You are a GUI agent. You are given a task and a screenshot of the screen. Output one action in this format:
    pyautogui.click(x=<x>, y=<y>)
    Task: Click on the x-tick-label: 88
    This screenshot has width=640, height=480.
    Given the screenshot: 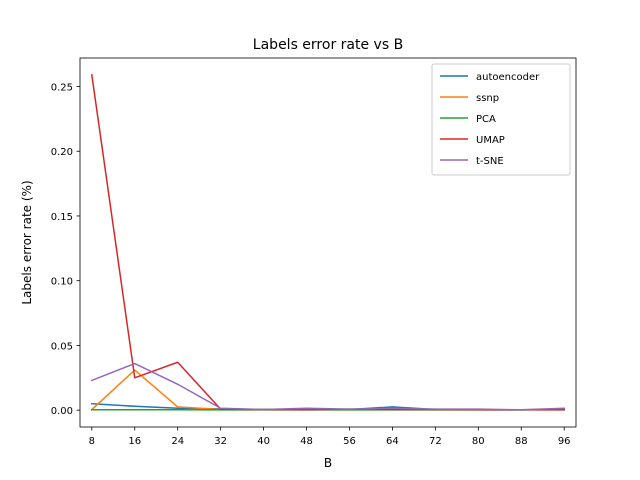 What is the action you would take?
    pyautogui.click(x=521, y=441)
    